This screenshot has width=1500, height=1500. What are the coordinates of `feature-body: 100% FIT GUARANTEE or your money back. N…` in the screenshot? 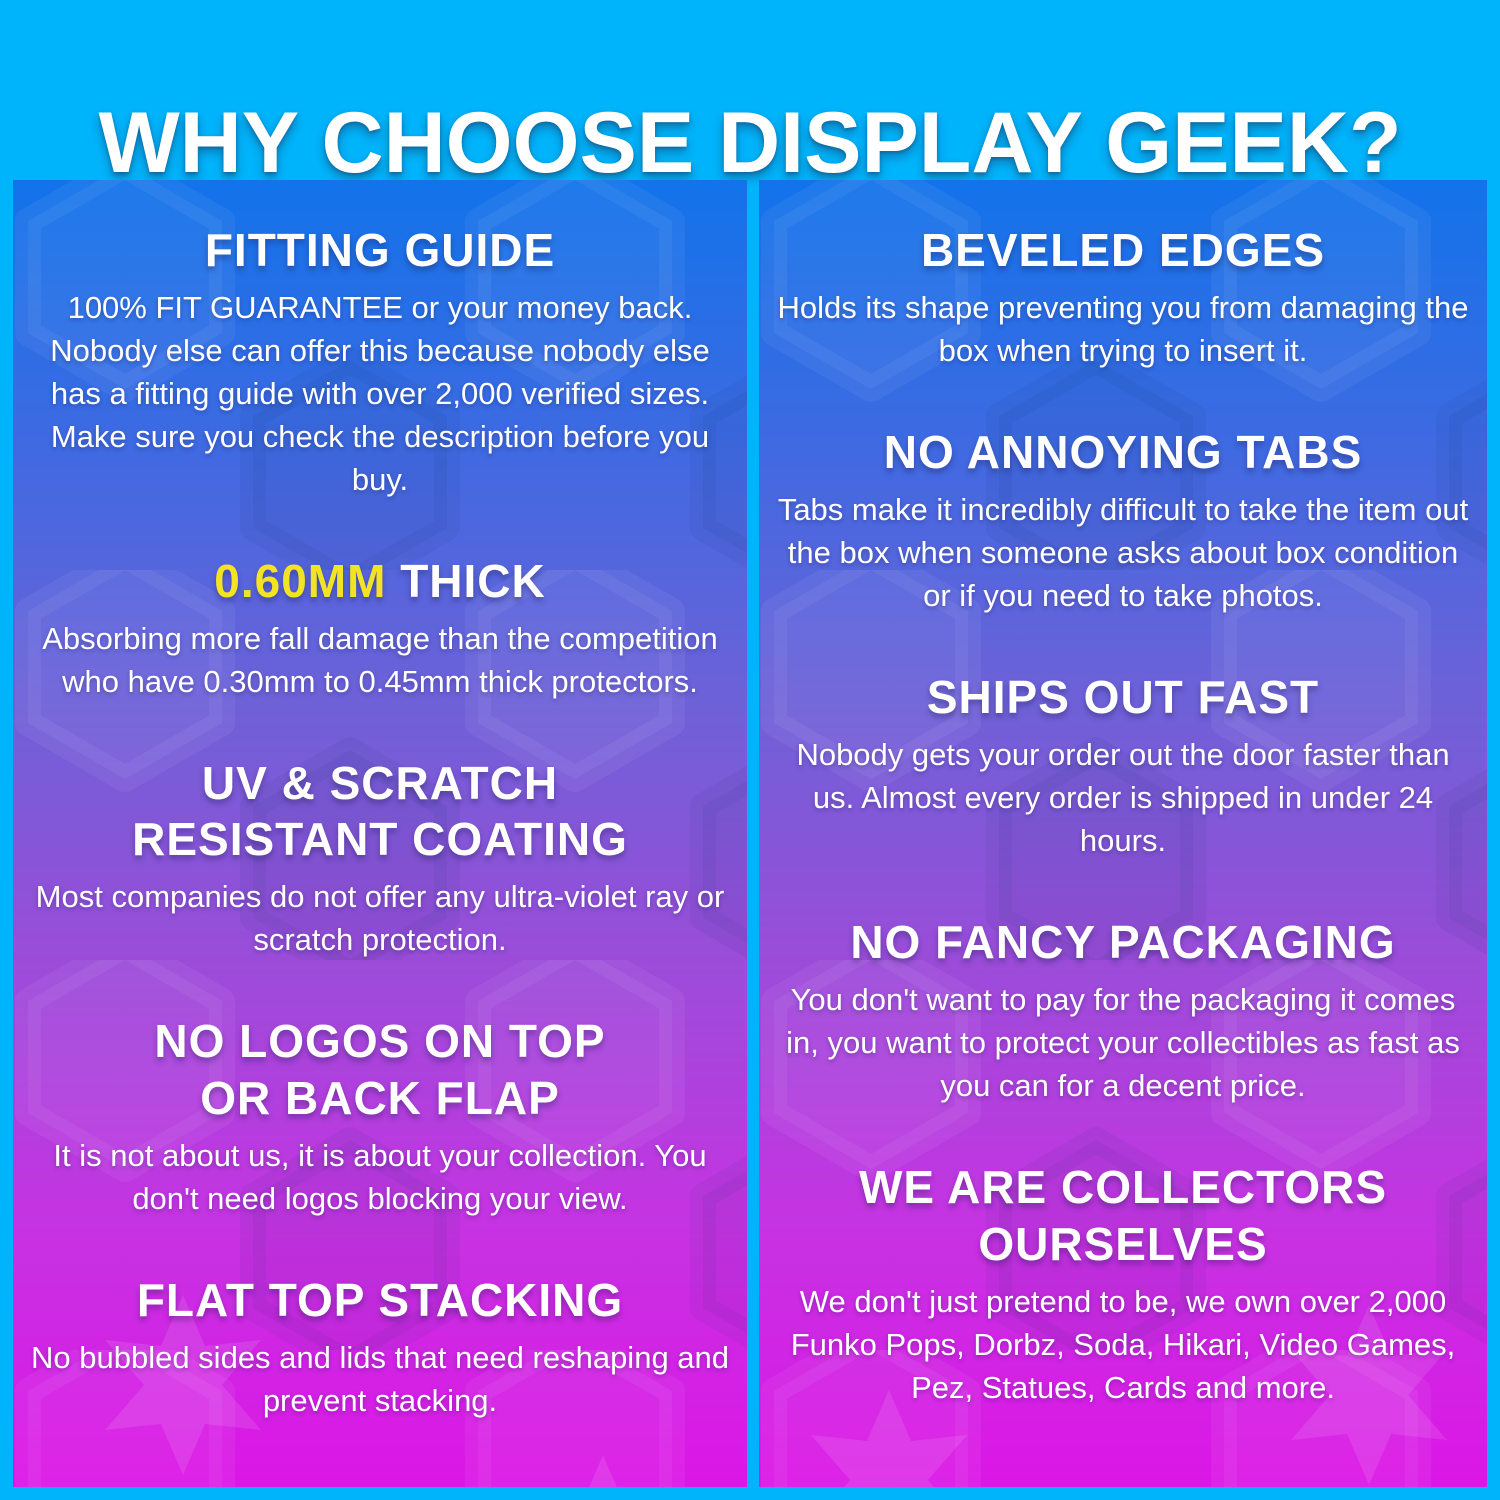 It's located at (380, 394).